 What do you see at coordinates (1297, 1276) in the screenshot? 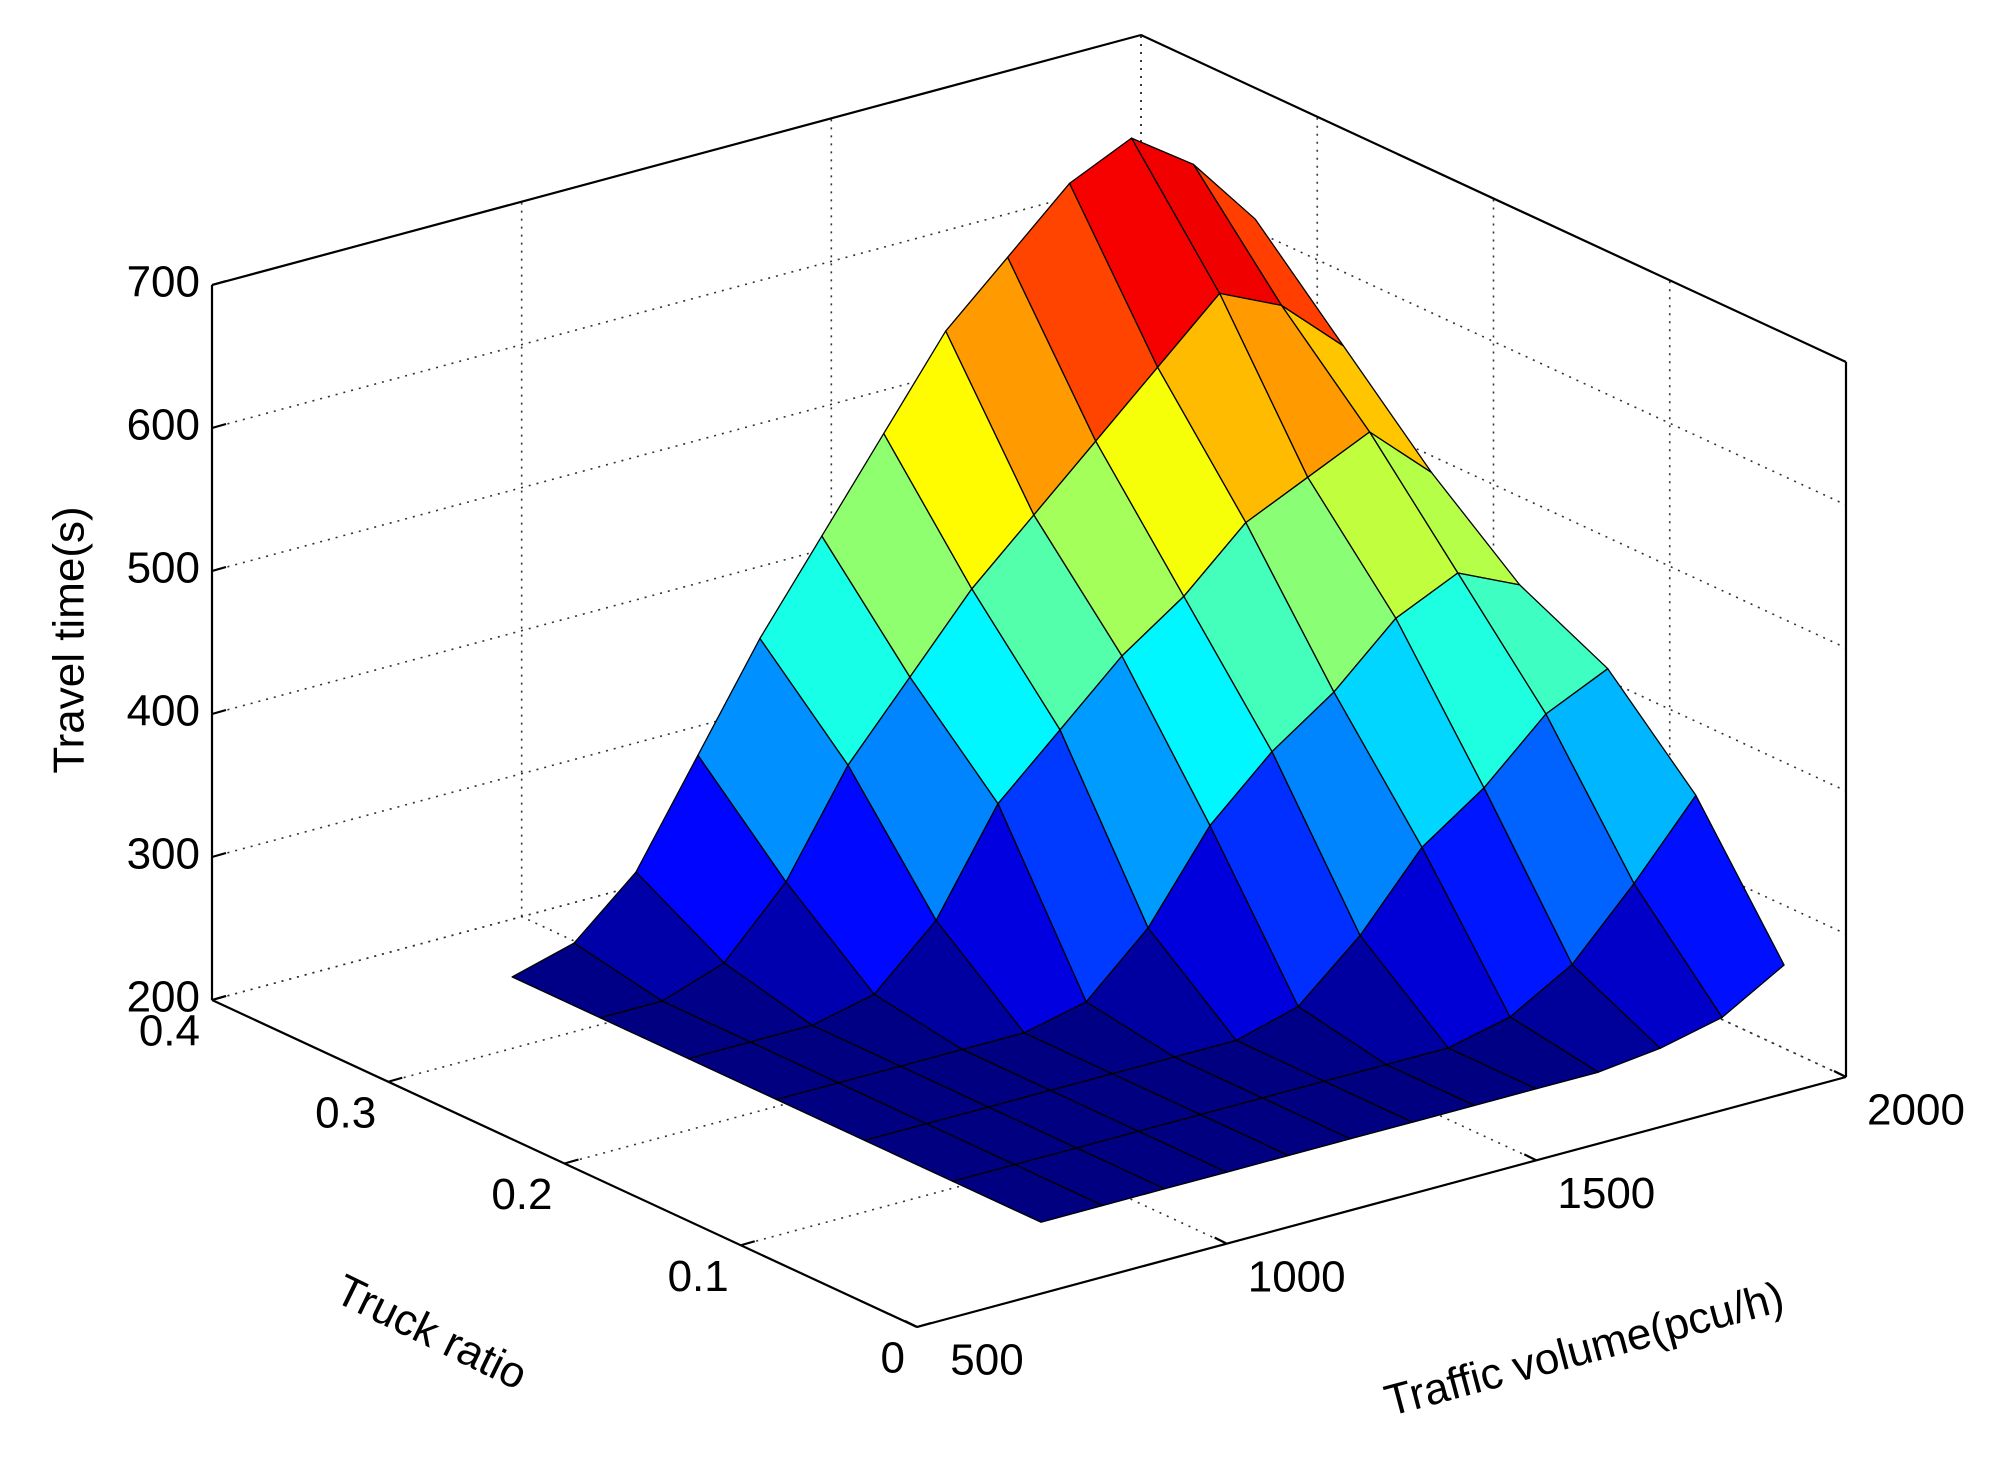
I see `x-tick-label: 1000` at bounding box center [1297, 1276].